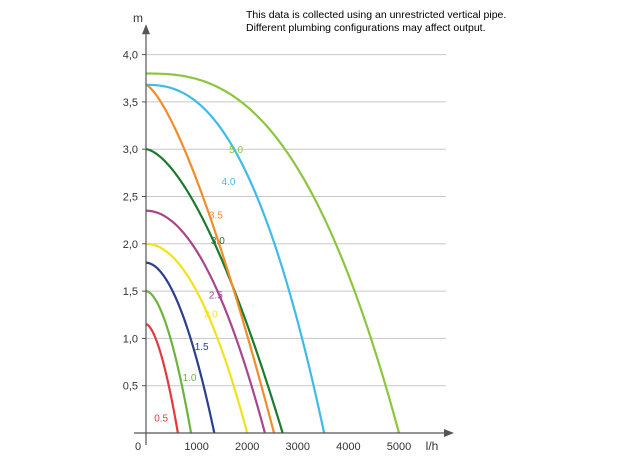 Image resolution: width=624 pixels, height=460 pixels. What do you see at coordinates (138, 18) in the screenshot?
I see `y-axis-label: m` at bounding box center [138, 18].